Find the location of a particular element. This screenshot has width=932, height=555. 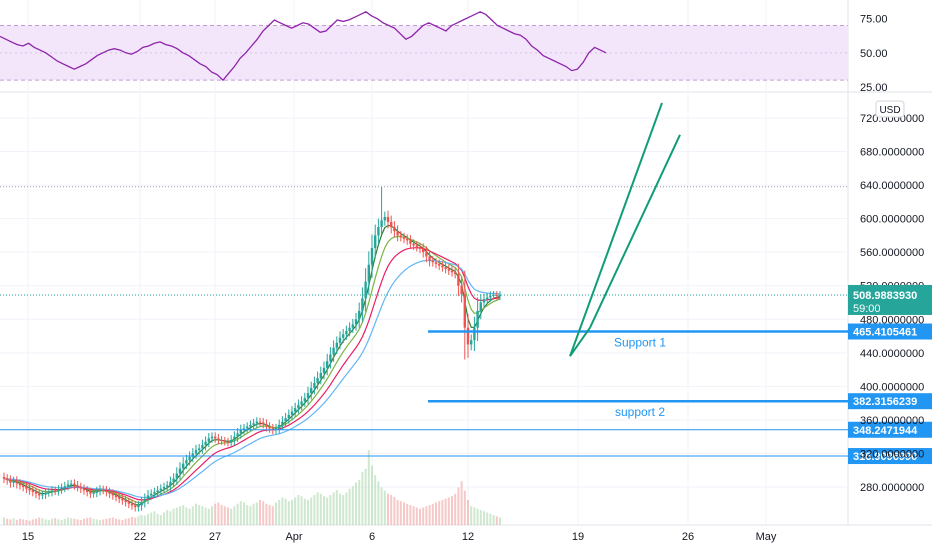

time-tick-label: 19 is located at coordinates (578, 537).